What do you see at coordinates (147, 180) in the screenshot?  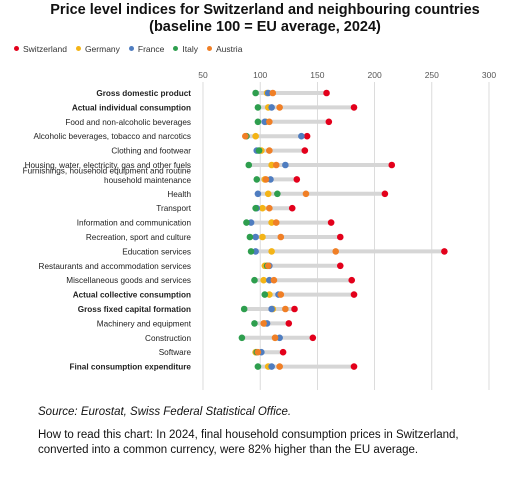 I see `category-label: household maintenance` at bounding box center [147, 180].